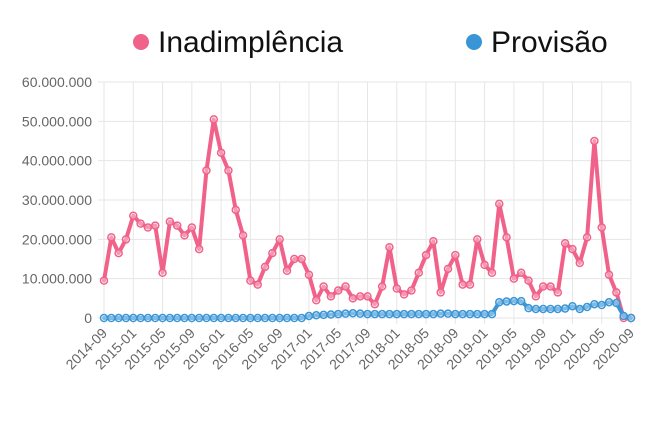 This screenshot has height=445, width=660. Describe the element at coordinates (238, 42) in the screenshot. I see `legend-item-inadimplencia: Inadimplência` at that location.